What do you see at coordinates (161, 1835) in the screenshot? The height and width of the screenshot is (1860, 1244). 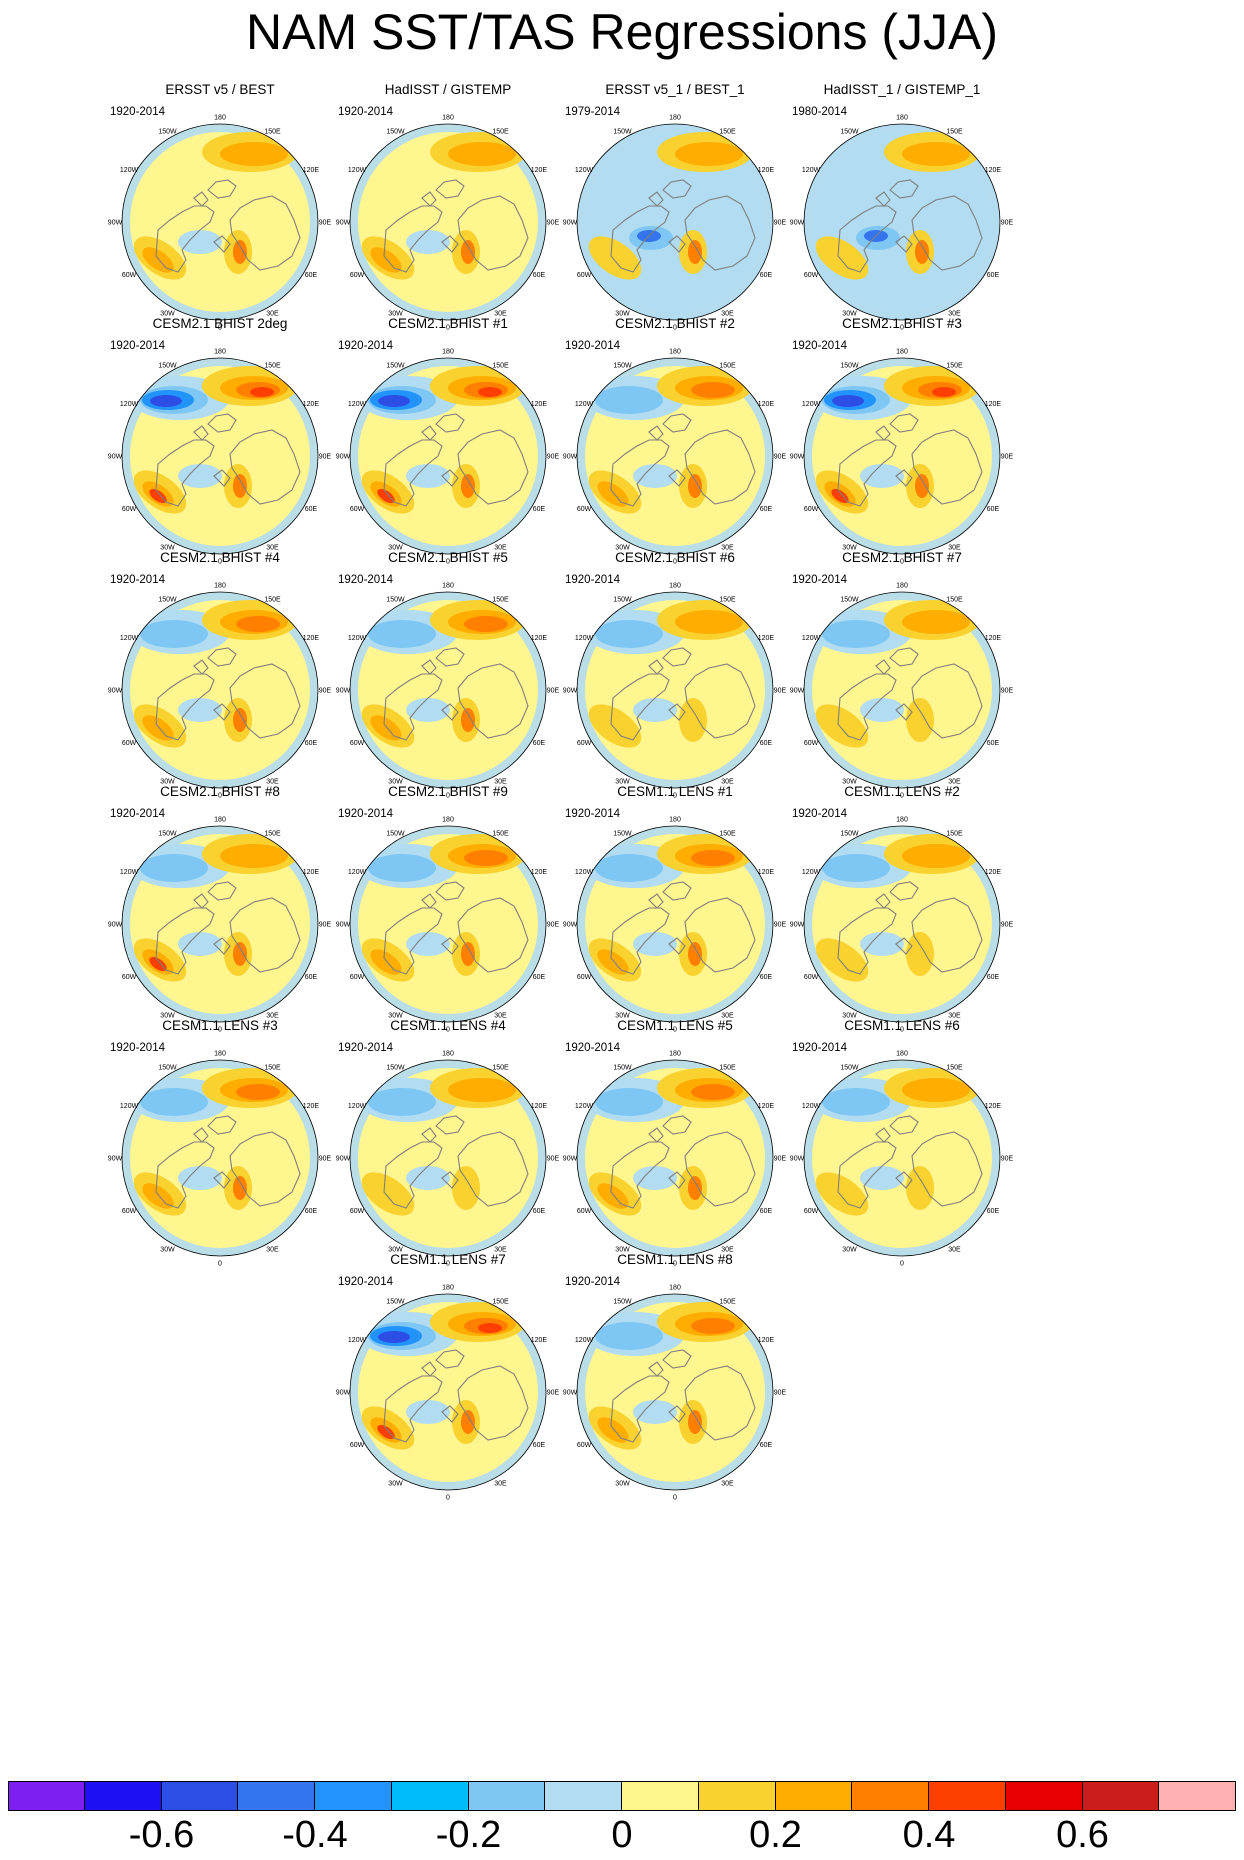 I see `colorbar-label: -0.6` at bounding box center [161, 1835].